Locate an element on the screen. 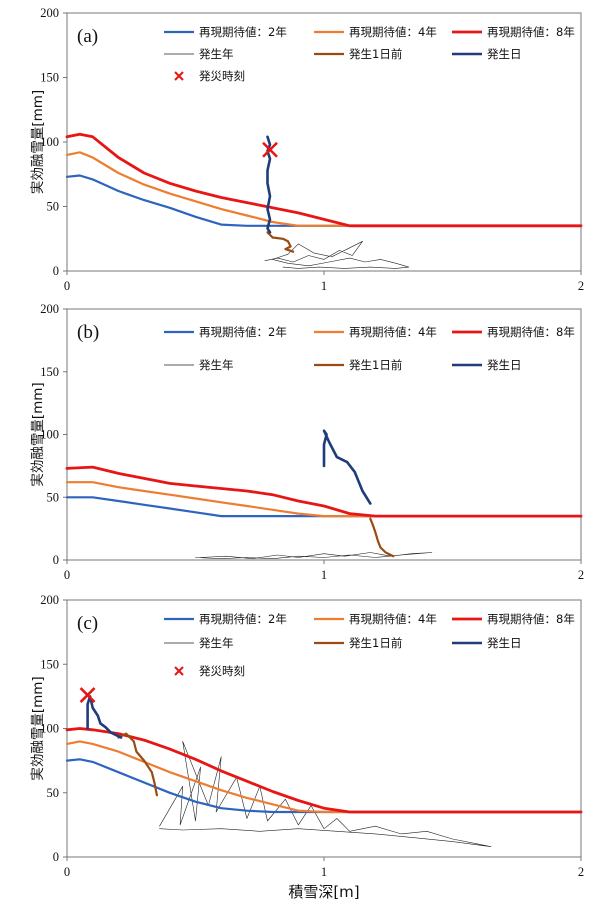  panel-label: (a) is located at coordinates (87, 36).